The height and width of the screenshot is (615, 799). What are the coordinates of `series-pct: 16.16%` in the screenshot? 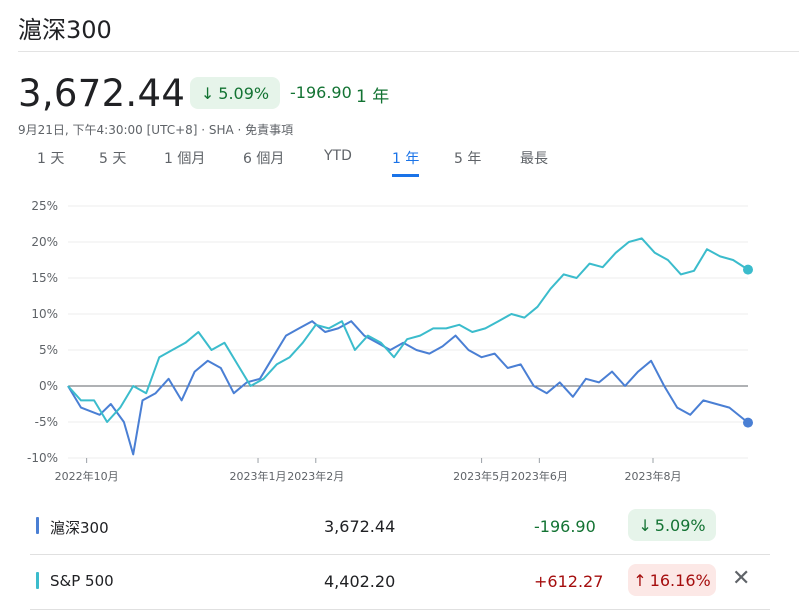 It's located at (680, 580).